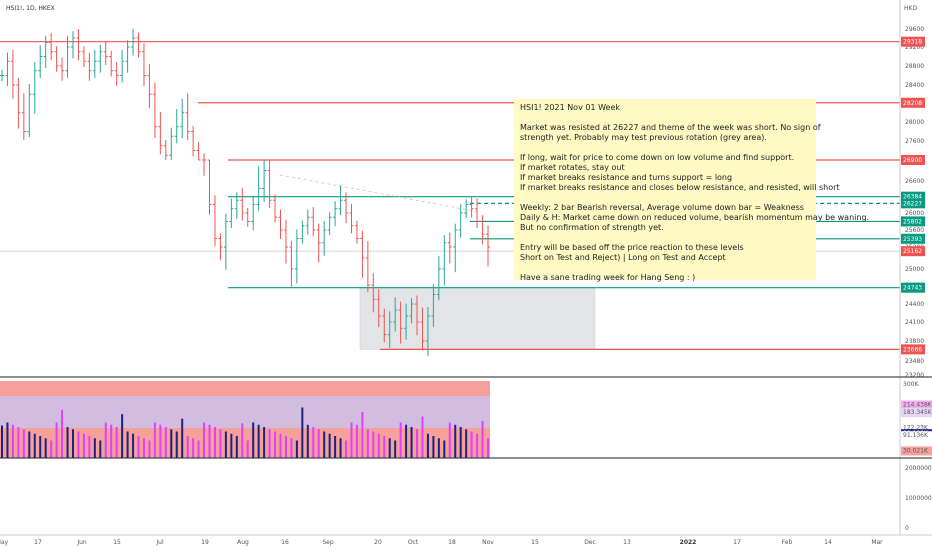 This screenshot has height=550, width=932. Describe the element at coordinates (914, 181) in the screenshot. I see `price-tick-label: 26600` at that location.